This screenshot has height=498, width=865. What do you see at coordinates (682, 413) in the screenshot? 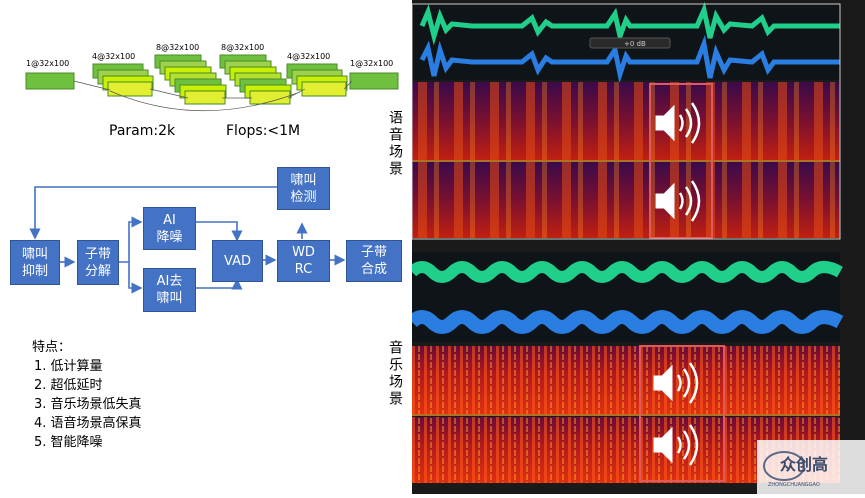
I see `music-highlight-box` at bounding box center [682, 413].